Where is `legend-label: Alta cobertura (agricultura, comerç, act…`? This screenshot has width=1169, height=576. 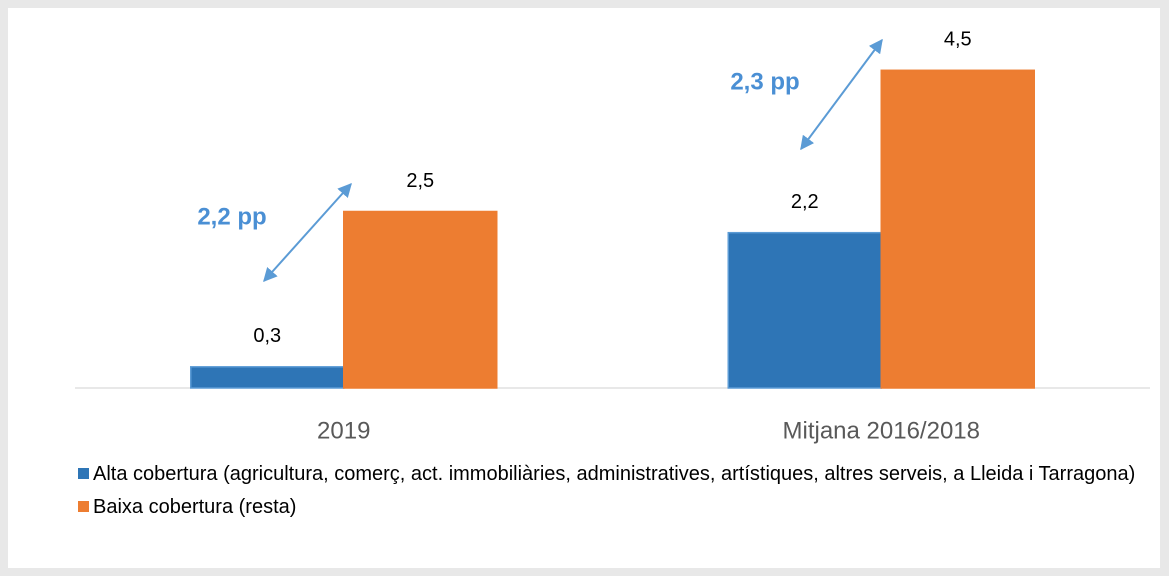
legend-label: Alta cobertura (agricultura, comerç, act… is located at coordinates (614, 474).